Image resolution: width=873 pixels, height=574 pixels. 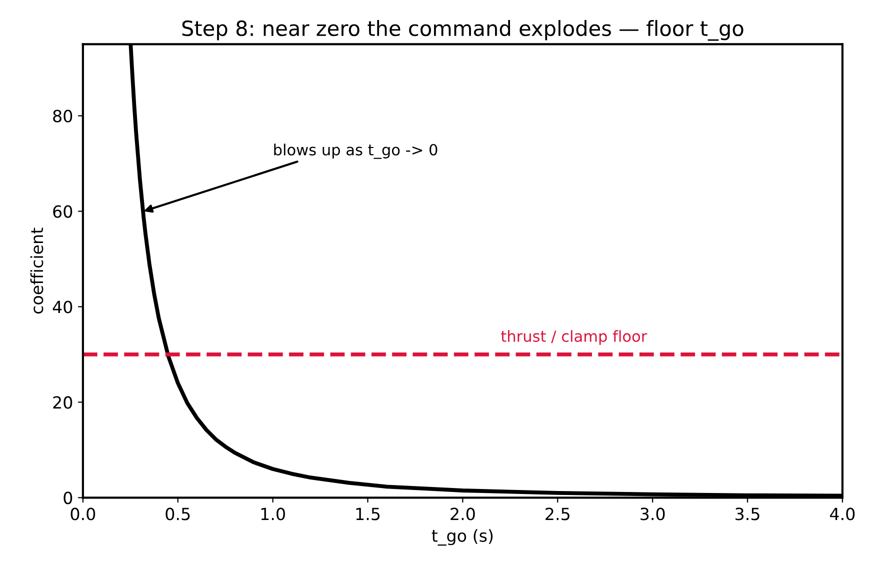 What do you see at coordinates (652, 514) in the screenshot?
I see `x-tick-label: 3.0` at bounding box center [652, 514].